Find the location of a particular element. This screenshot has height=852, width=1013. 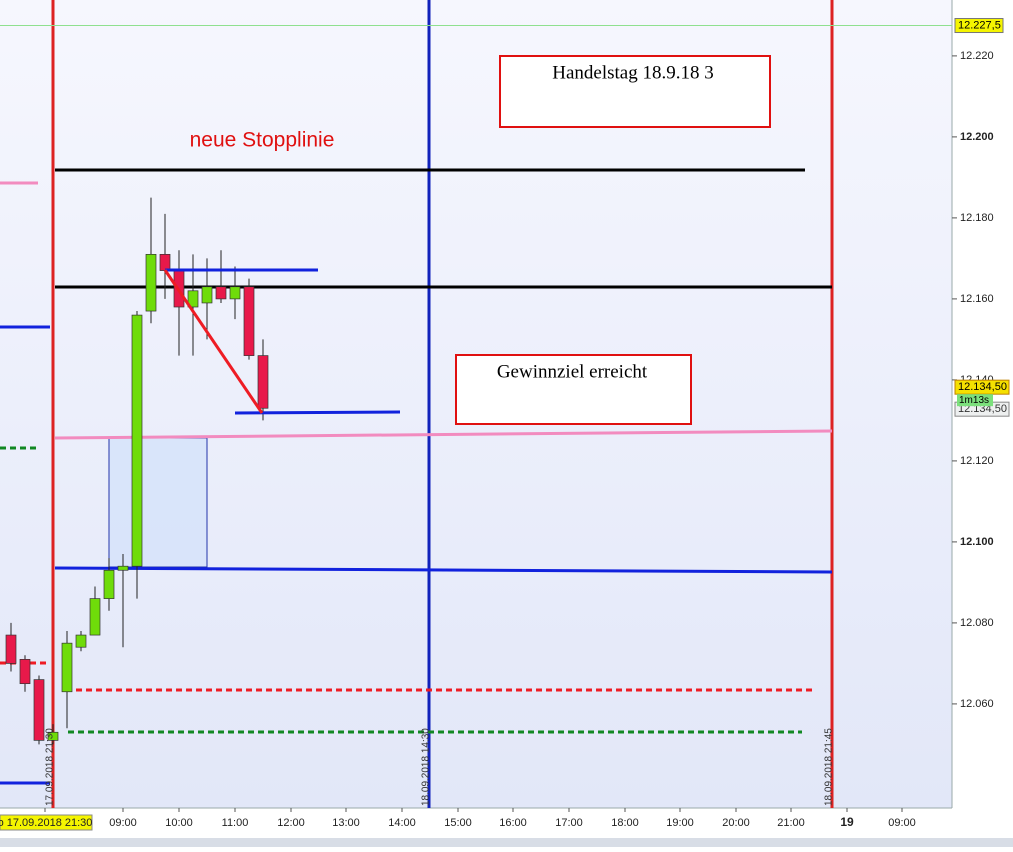

trend-line is located at coordinates (443, 434).